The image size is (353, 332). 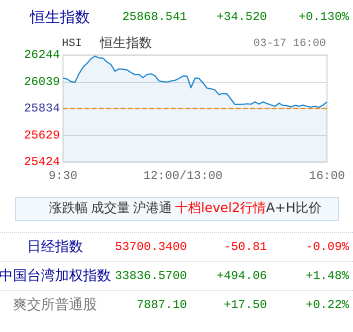 What do you see at coordinates (55, 247) in the screenshot?
I see `text: 日经指数` at bounding box center [55, 247].